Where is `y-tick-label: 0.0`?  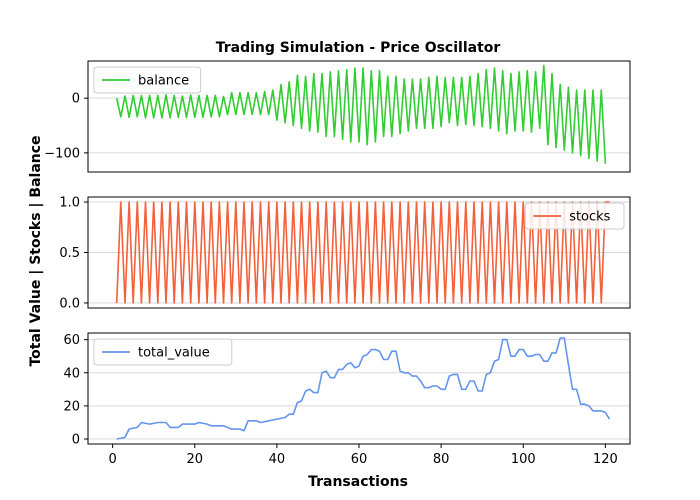
y-tick-label: 0.0 is located at coordinates (69, 303).